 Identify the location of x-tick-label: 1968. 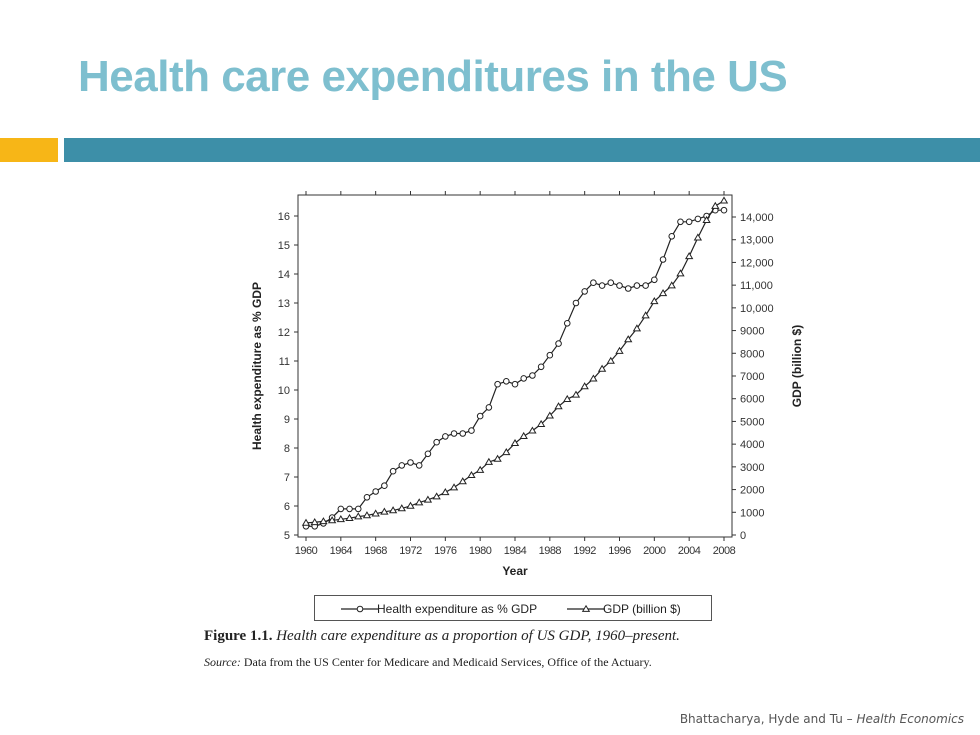
(375, 551).